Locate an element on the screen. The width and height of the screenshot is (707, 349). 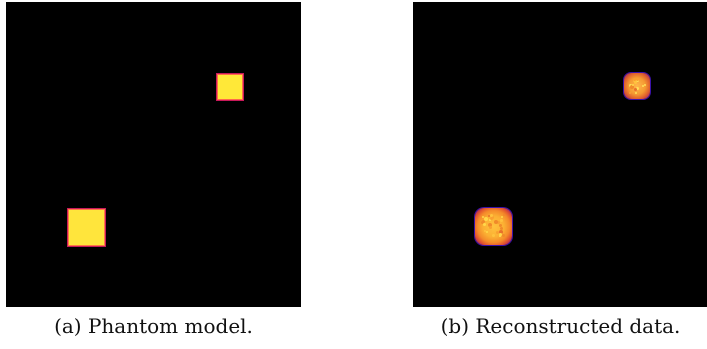
caption-a: (a) Phantom model. is located at coordinates (153, 326).